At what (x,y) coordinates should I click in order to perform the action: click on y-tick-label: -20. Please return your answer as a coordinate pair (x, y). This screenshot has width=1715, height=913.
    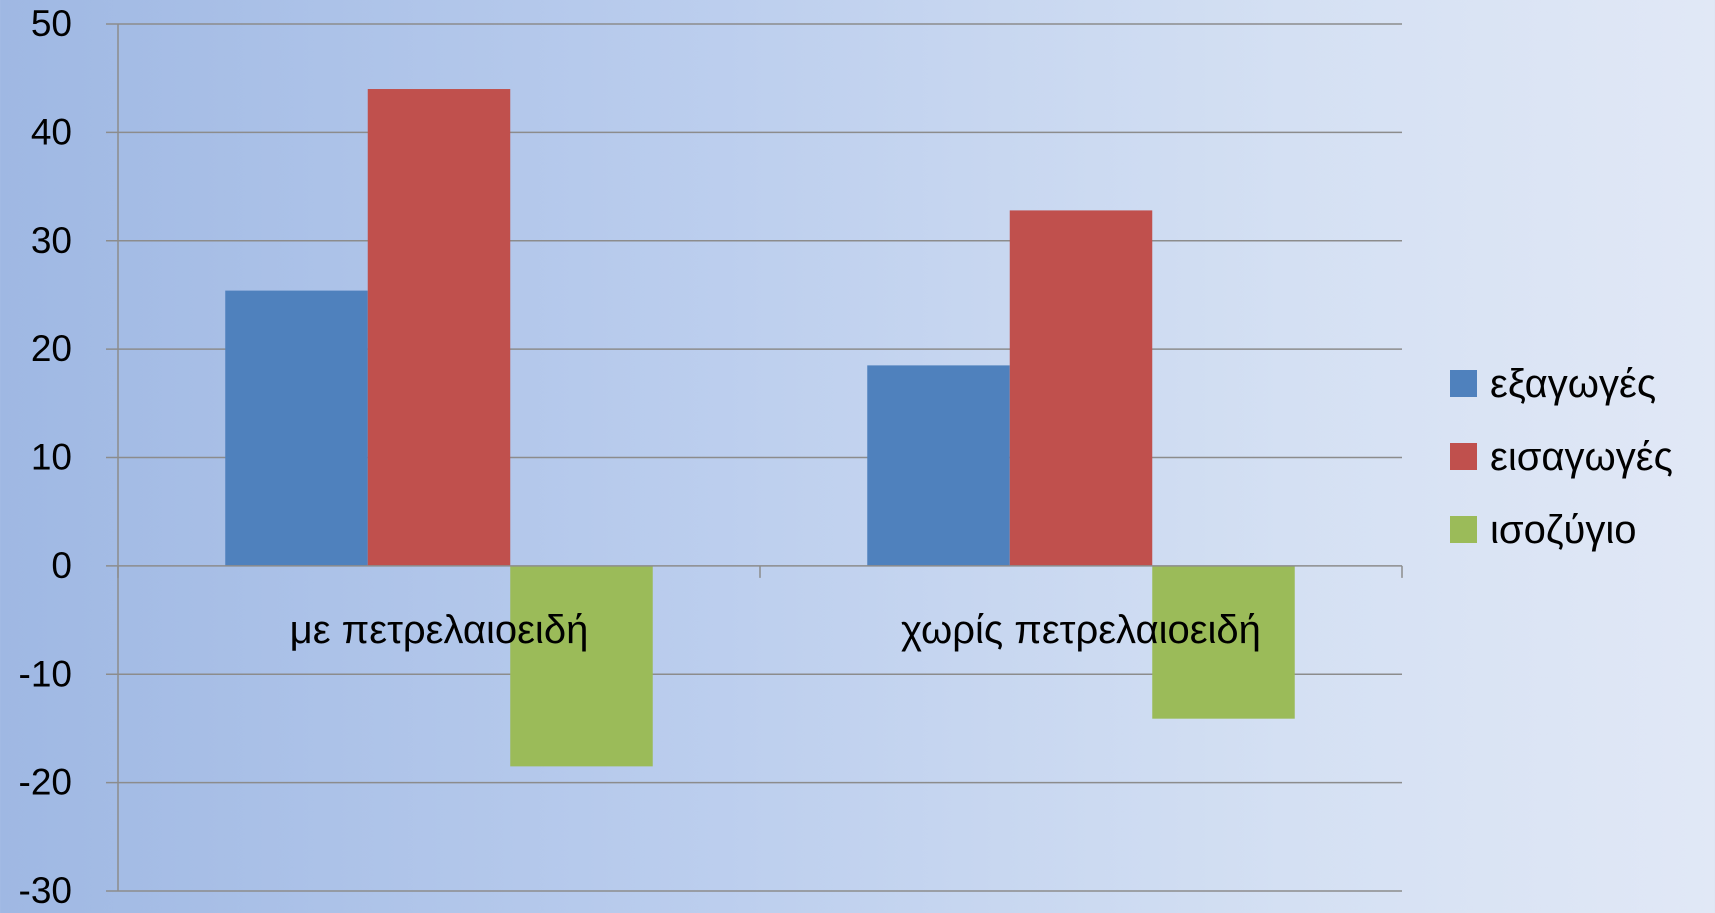
    Looking at the image, I should click on (45, 782).